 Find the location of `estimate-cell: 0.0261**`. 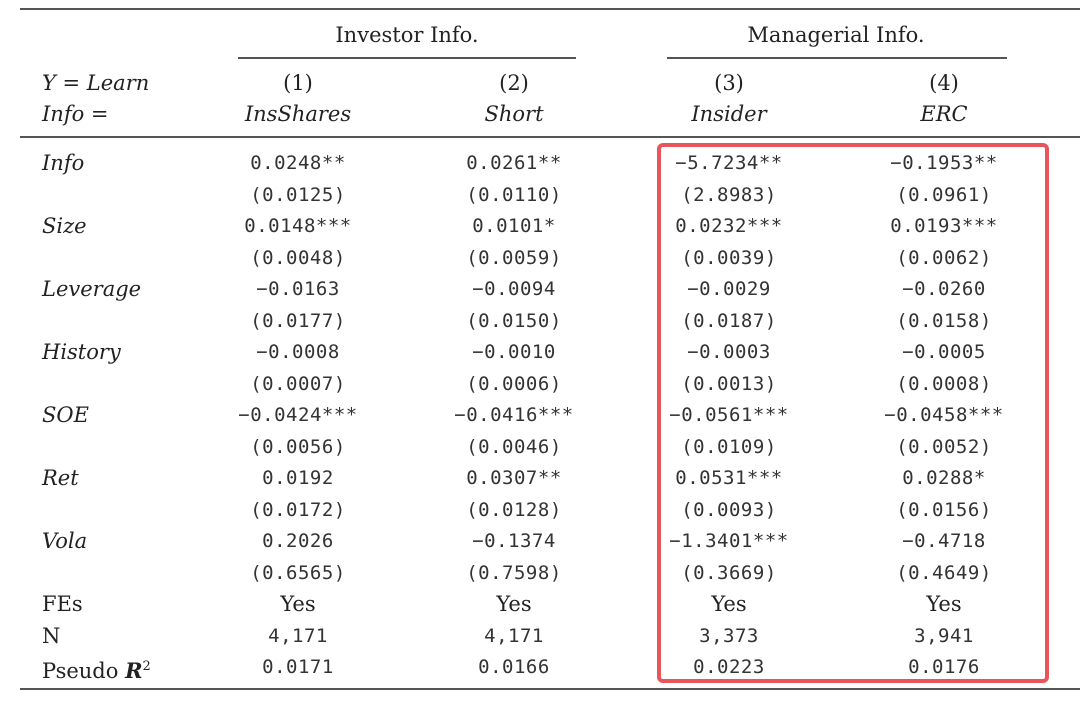

estimate-cell: 0.0261** is located at coordinates (514, 163).